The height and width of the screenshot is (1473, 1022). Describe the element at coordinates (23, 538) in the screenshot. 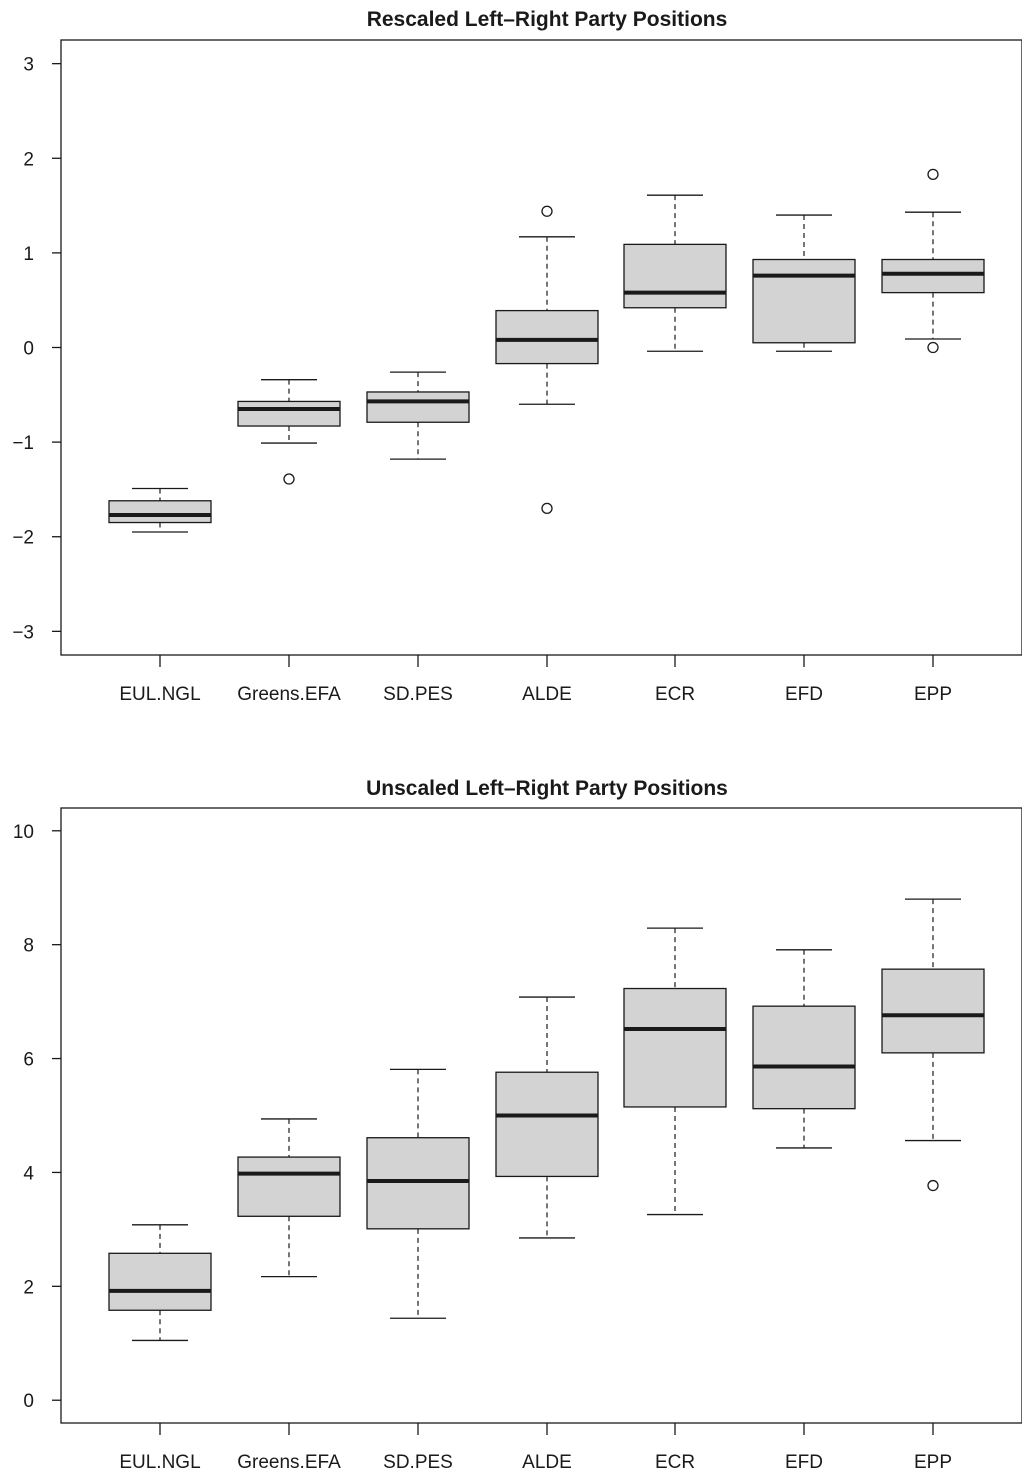

I see `y-tick-label: −2` at that location.